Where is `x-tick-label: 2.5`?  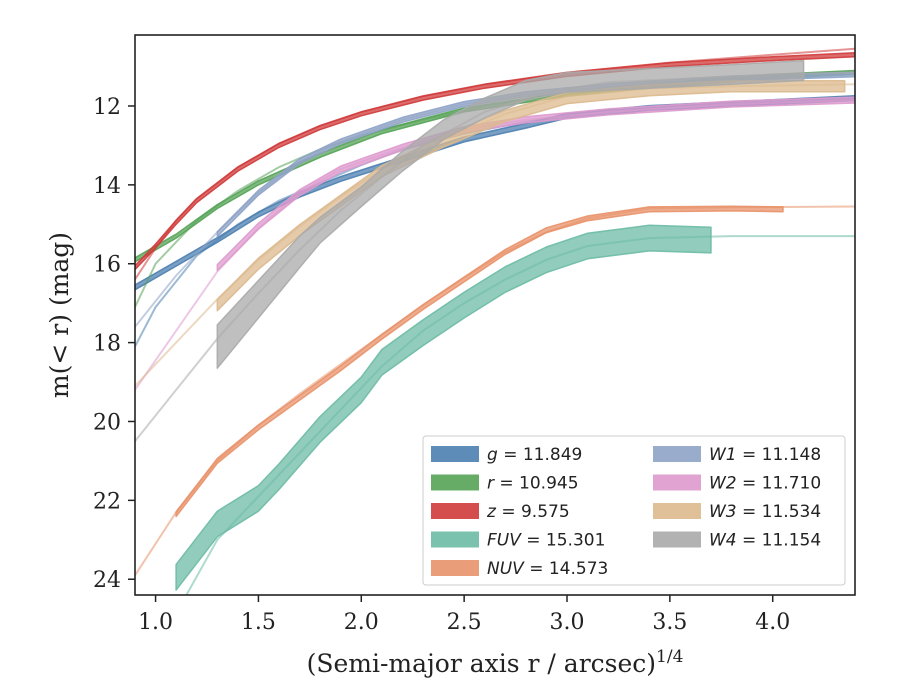 x-tick-label: 2.5 is located at coordinates (464, 622).